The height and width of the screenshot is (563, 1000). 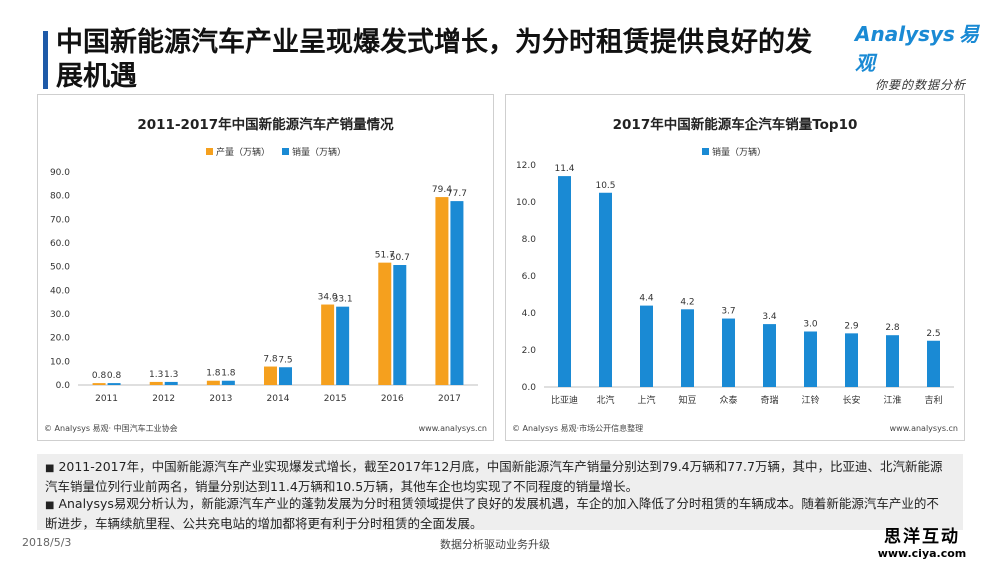 I want to click on chart-title: 2011-2017年中国新能源汽车产销量情况, so click(x=265, y=124).